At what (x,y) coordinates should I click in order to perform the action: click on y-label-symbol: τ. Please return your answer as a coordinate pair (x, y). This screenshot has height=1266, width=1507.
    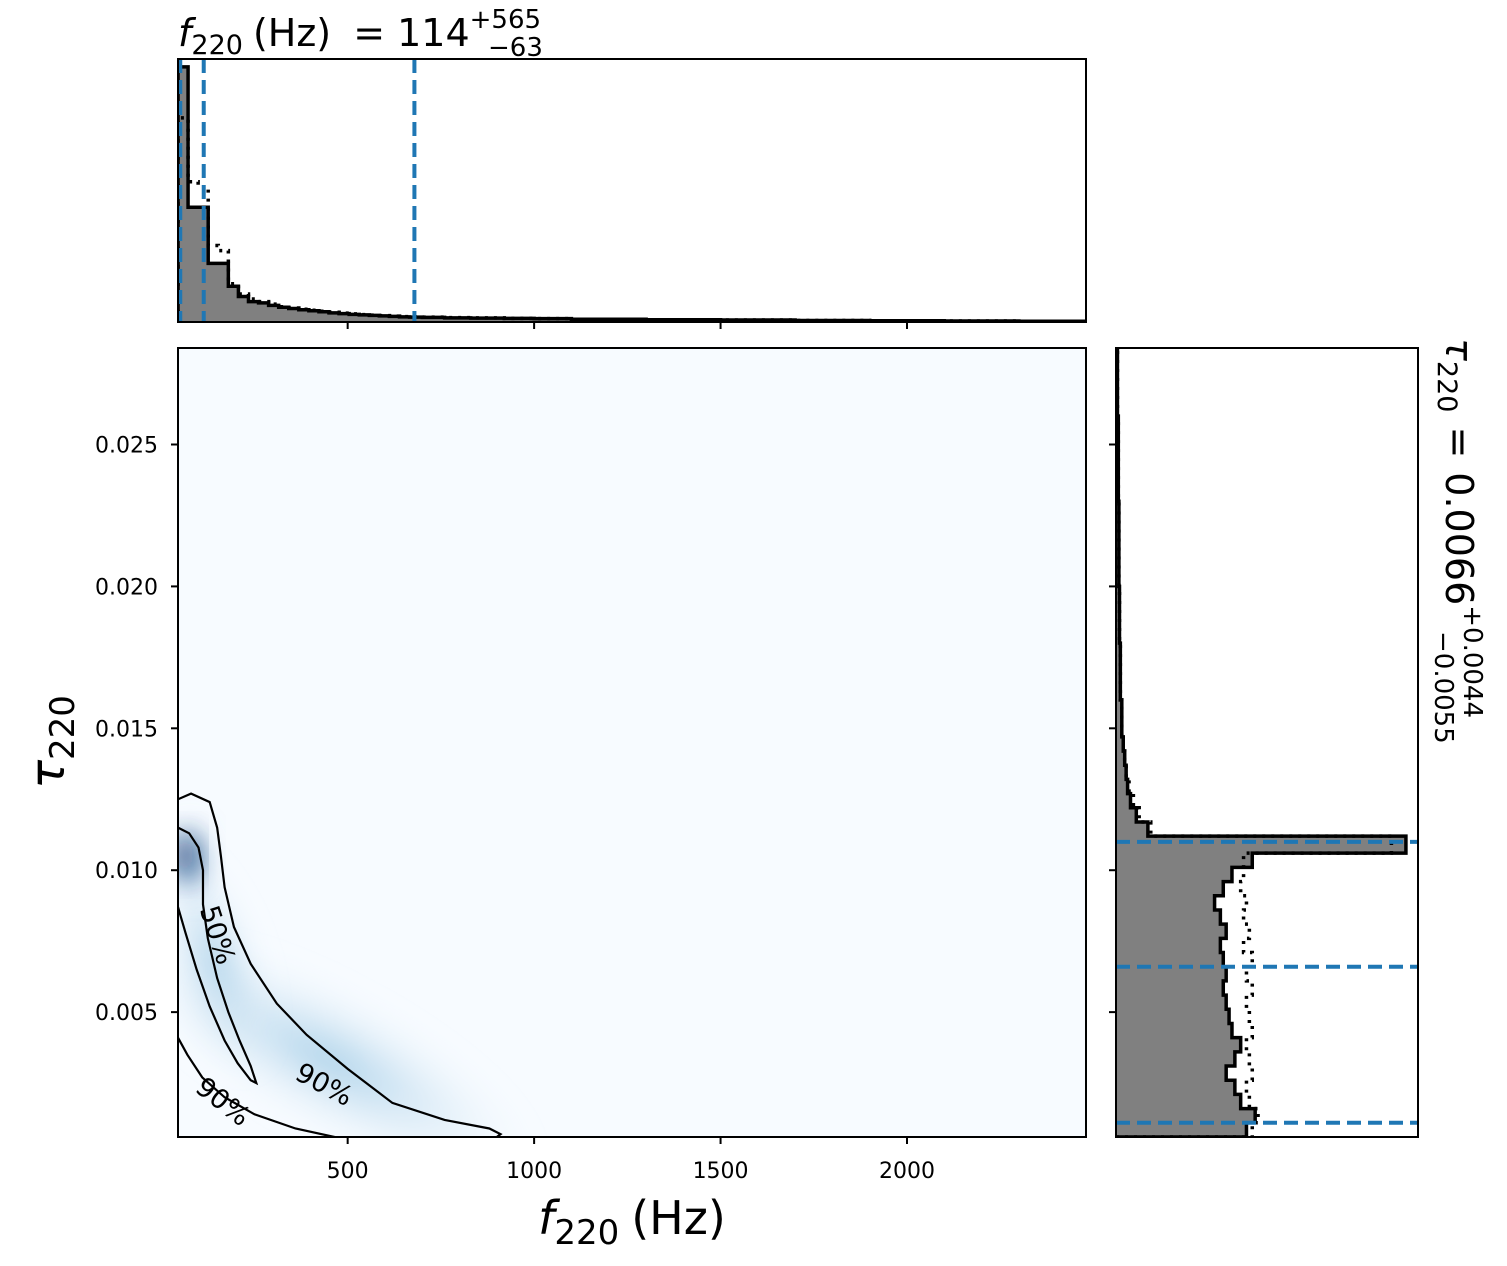
    Looking at the image, I should click on (48, 774).